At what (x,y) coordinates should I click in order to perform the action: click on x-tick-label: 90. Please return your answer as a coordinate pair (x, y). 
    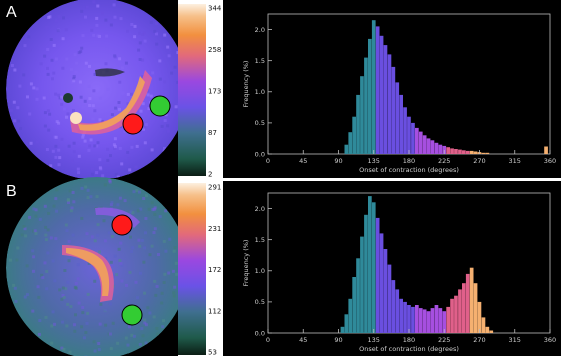
    Looking at the image, I should click on (338, 340).